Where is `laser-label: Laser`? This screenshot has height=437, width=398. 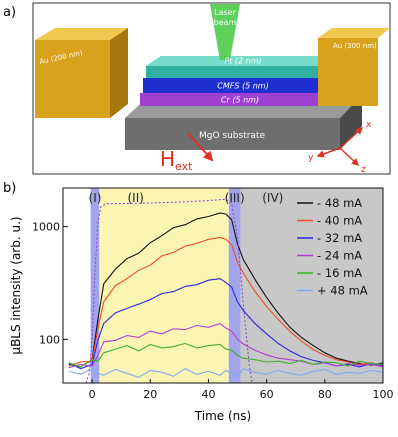 laser-label: Laser is located at coordinates (225, 12).